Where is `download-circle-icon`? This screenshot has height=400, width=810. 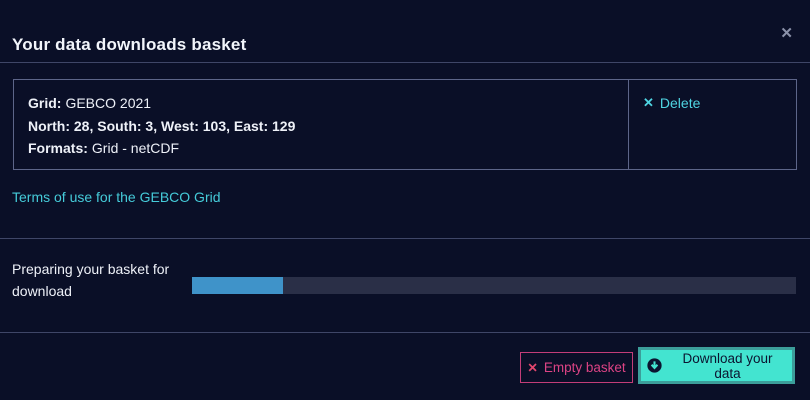 download-circle-icon is located at coordinates (654, 365).